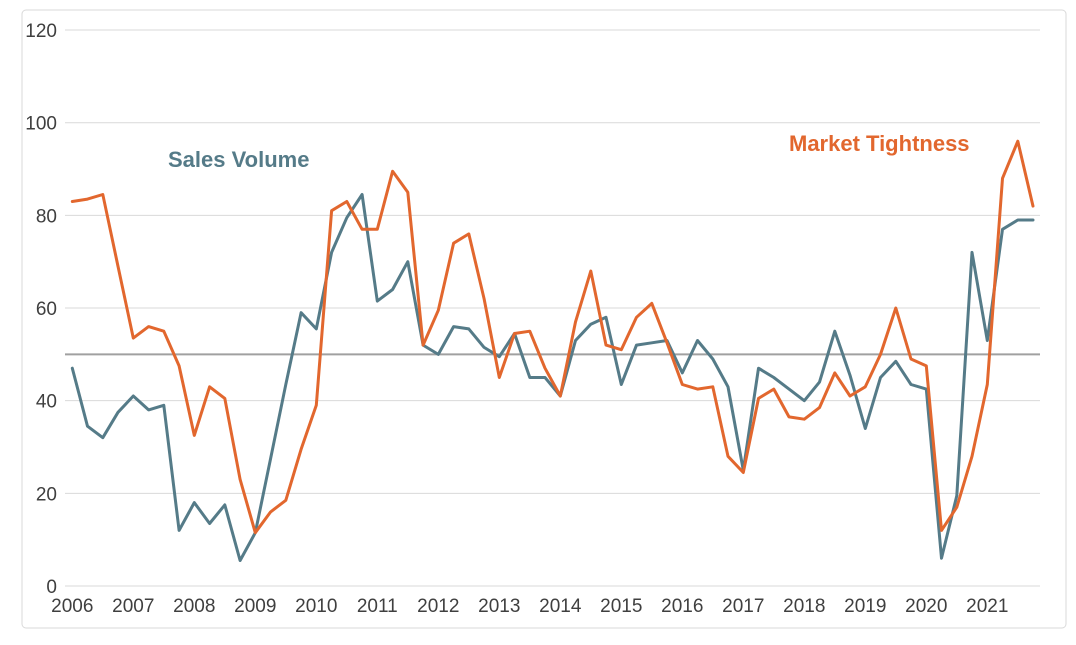 This screenshot has width=1076, height=645. I want to click on x-tick-label-2012: 2012, so click(438, 606).